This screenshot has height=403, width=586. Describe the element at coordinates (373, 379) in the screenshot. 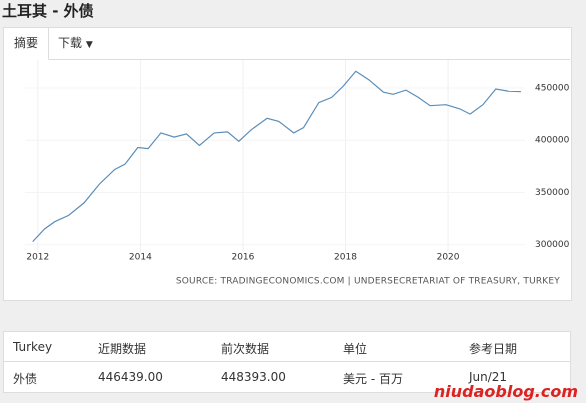

I see `table-cell: 美元 - 百万` at that location.